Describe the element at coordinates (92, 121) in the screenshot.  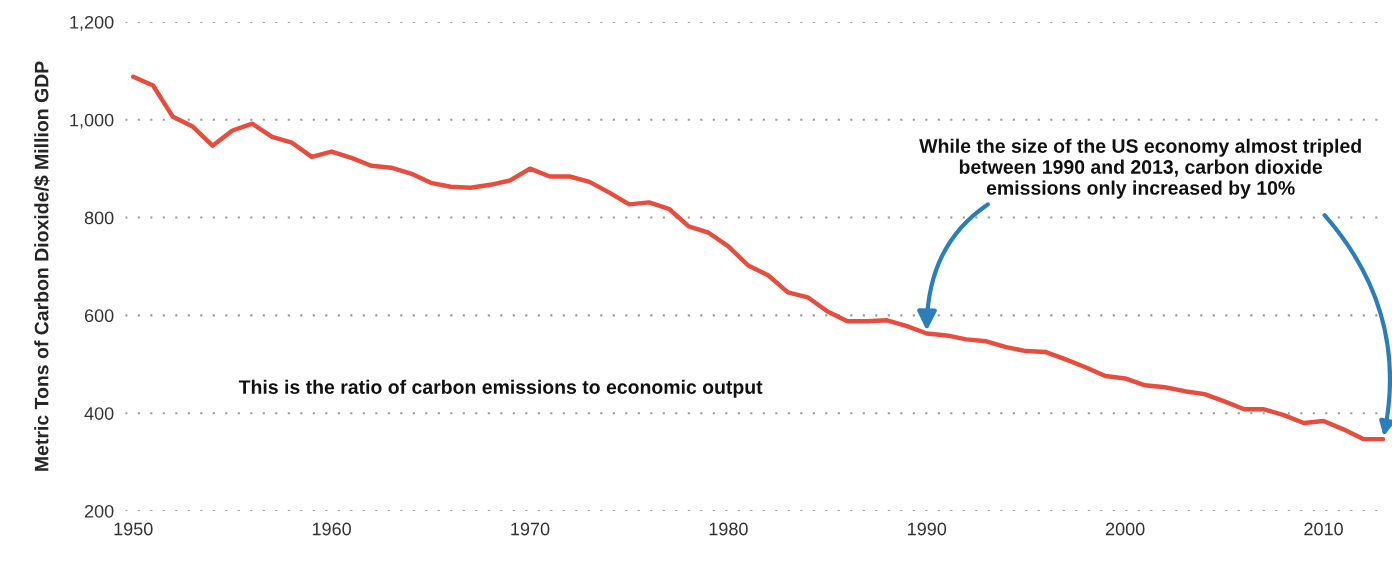
I see `y-tick-label: 1,000` at that location.